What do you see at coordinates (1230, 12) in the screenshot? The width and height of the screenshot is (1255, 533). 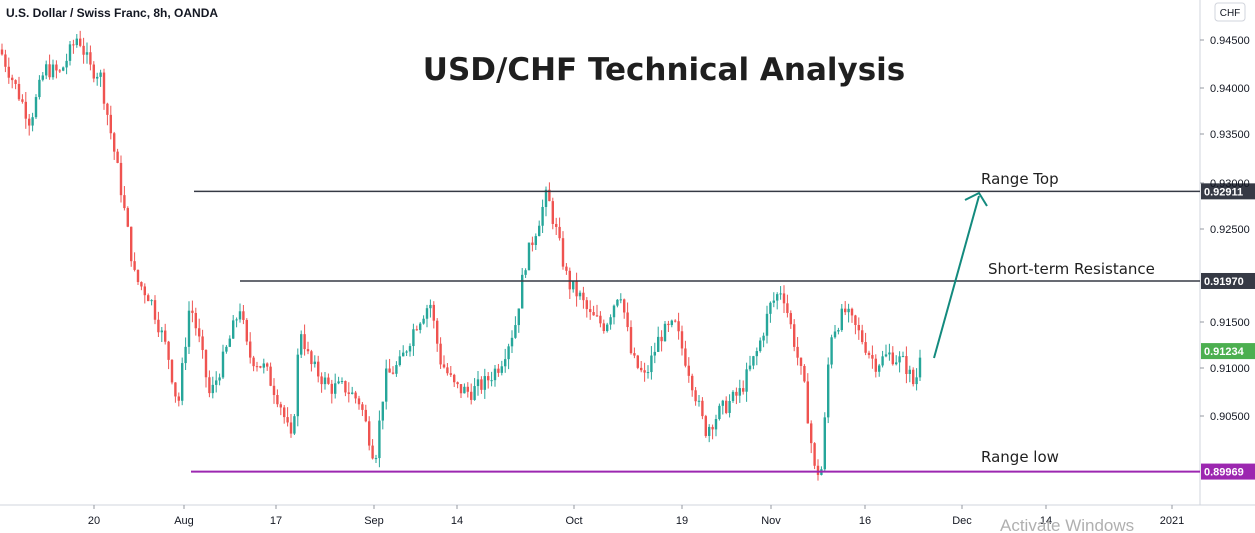 I see `currency-button: CHF` at bounding box center [1230, 12].